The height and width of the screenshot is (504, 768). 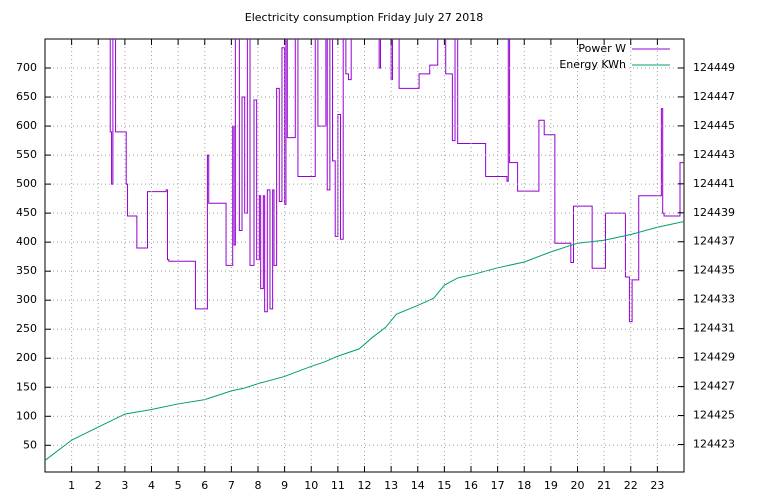 I want to click on x-tick-label: 19, so click(x=551, y=485).